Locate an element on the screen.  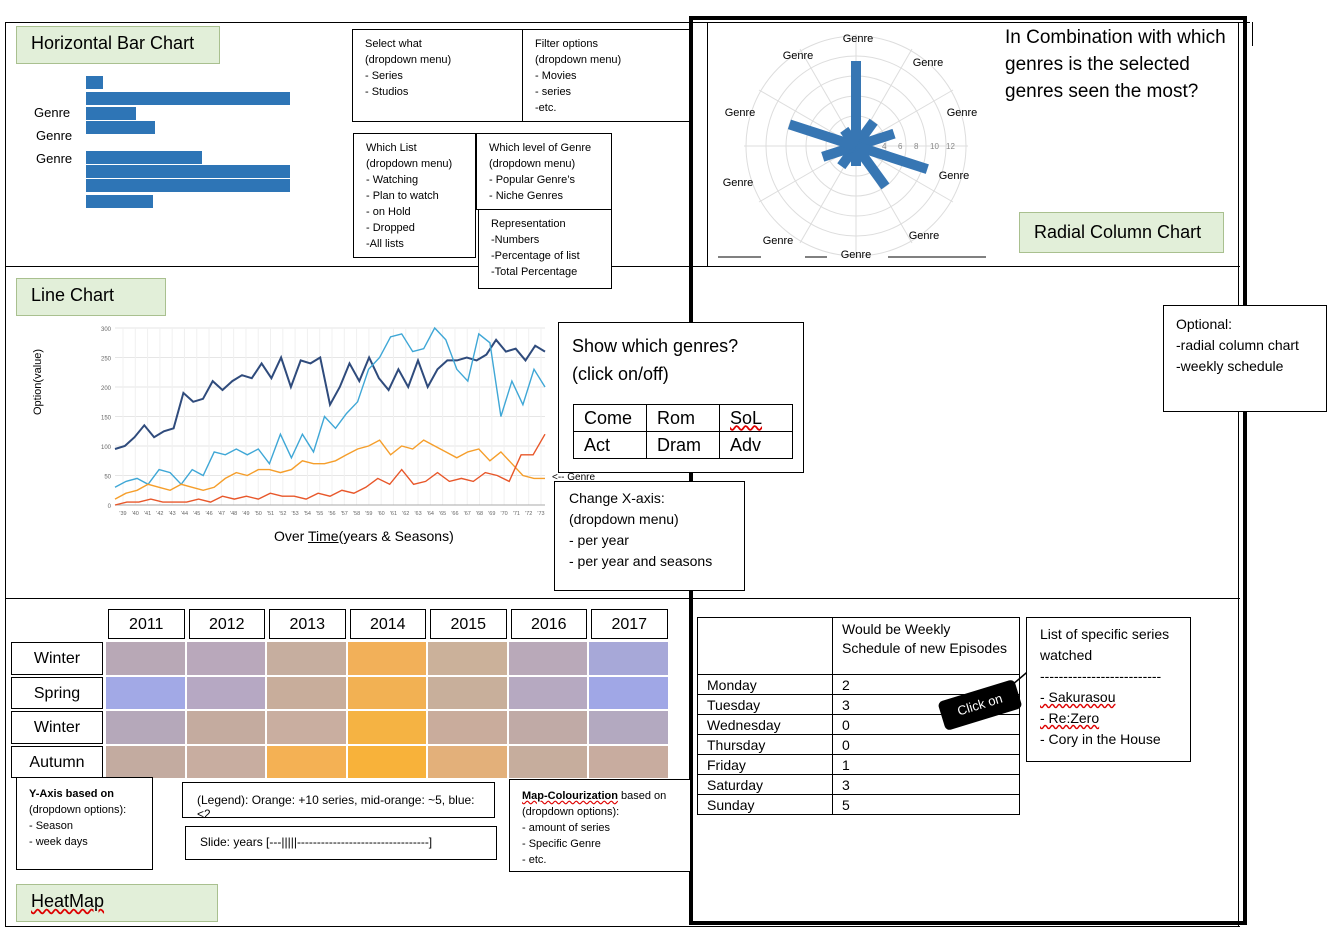
radial-tick-label: 10 is located at coordinates (934, 146).